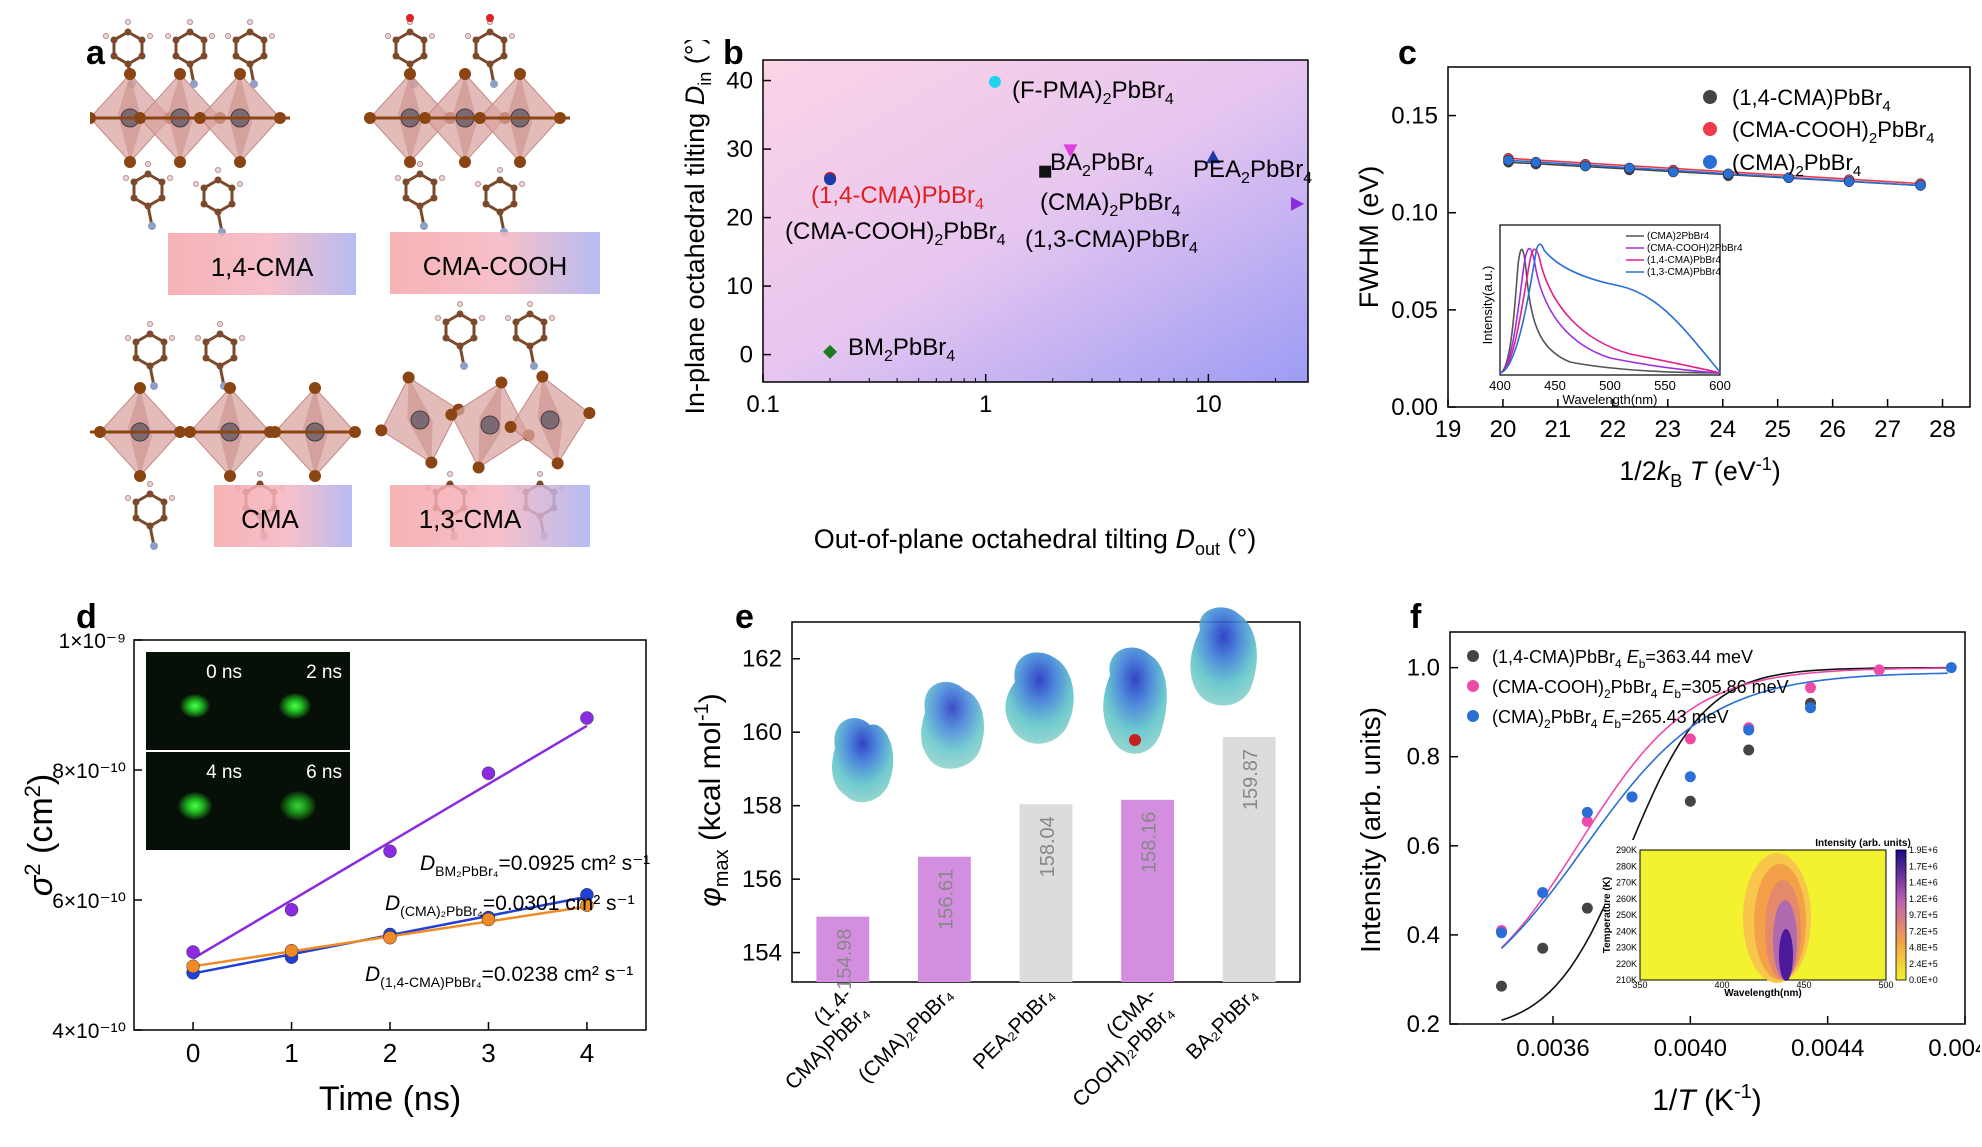 This screenshot has height=1147, width=1982. Describe the element at coordinates (1115, 1047) in the screenshot. I see `e-xtick-label-3: (CMA-COOH)₂PbBr₄` at that location.